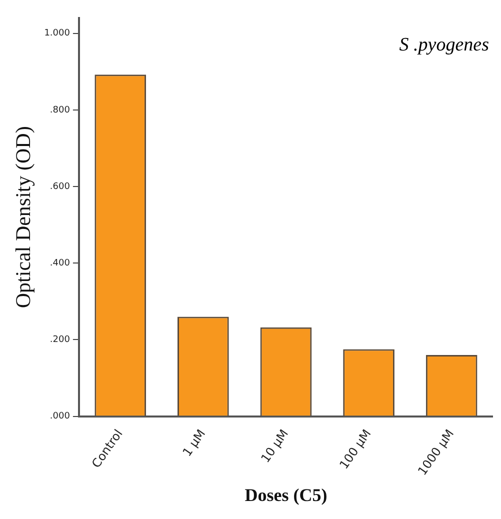 The width and height of the screenshot is (501, 519). What do you see at coordinates (60, 263) in the screenshot?
I see `y-tick-label: .400` at bounding box center [60, 263].